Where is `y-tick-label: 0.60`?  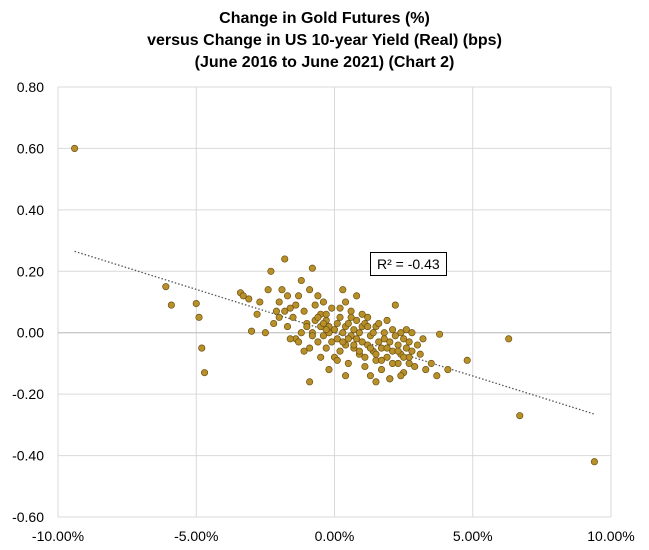
y-tick-label: 0.60 is located at coordinates (30, 148).